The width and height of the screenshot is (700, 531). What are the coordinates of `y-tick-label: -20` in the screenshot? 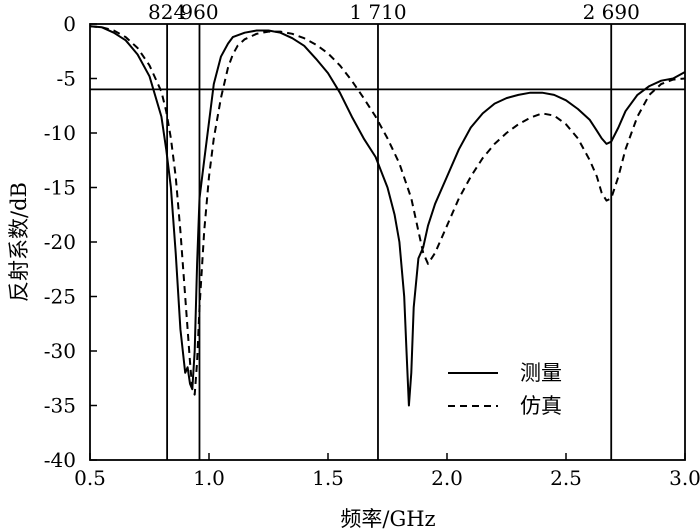 It's located at (60, 242).